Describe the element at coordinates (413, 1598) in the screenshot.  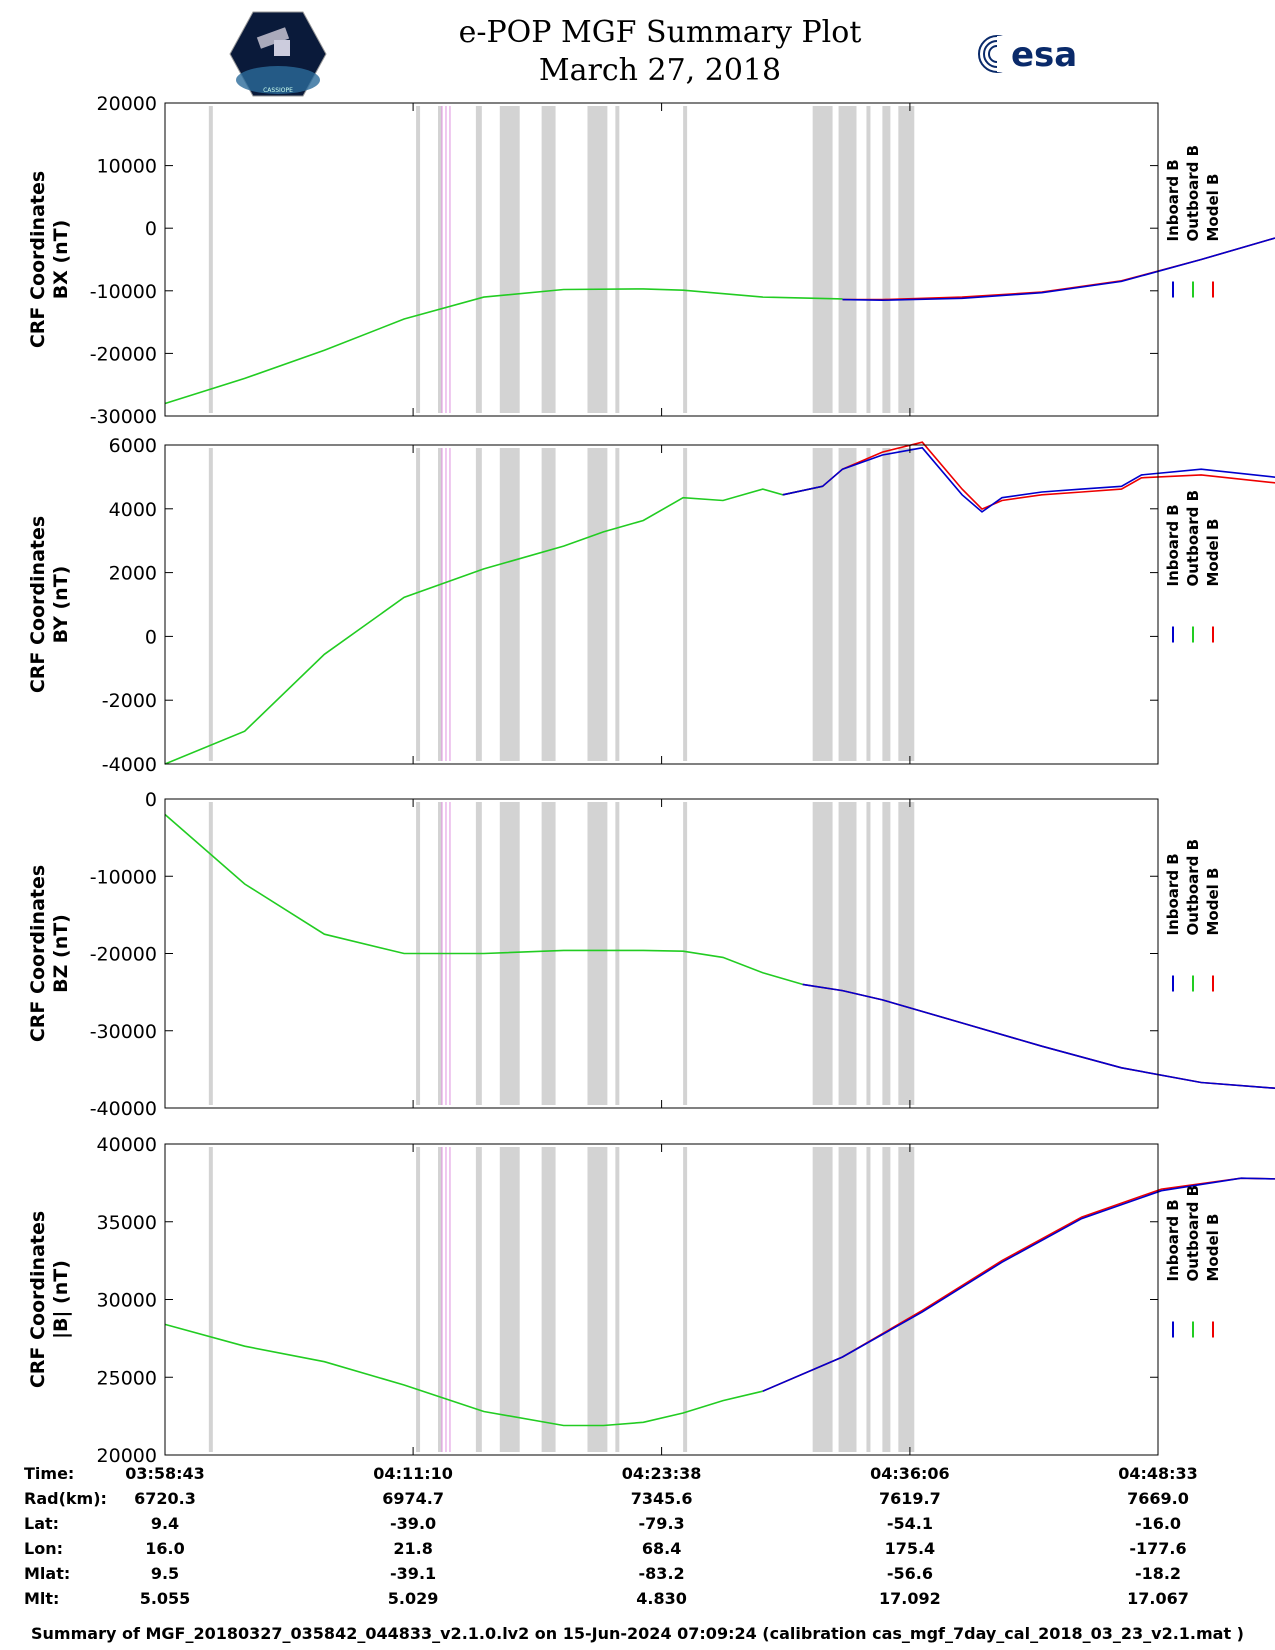
I see `info-row-value: 5.029` at that location.